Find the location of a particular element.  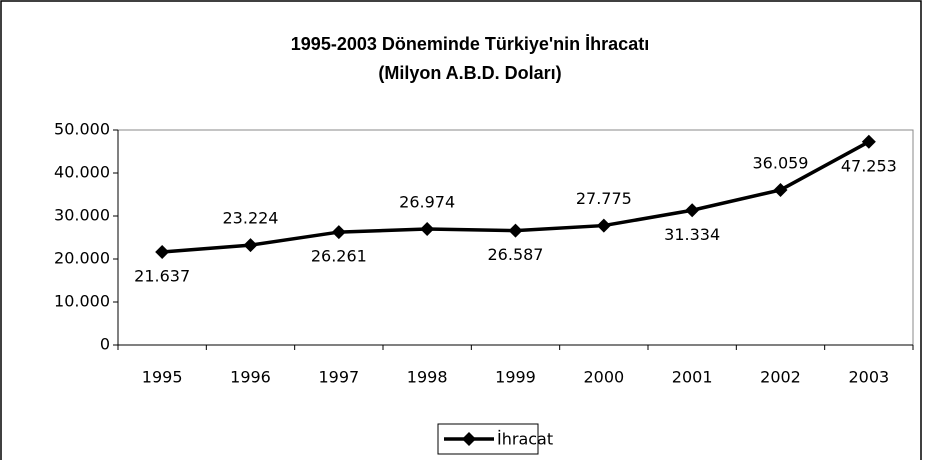

data-label: 31.334 is located at coordinates (692, 234).